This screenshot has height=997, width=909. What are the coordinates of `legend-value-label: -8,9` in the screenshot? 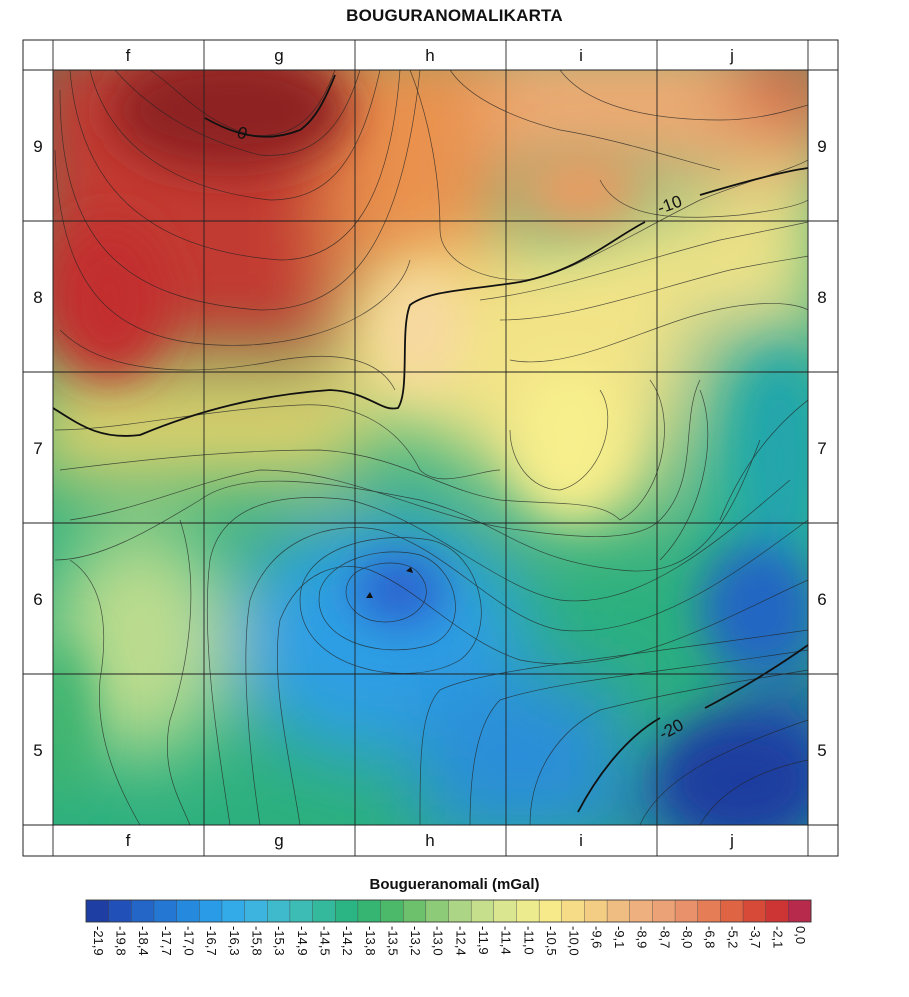 It's located at (642, 937).